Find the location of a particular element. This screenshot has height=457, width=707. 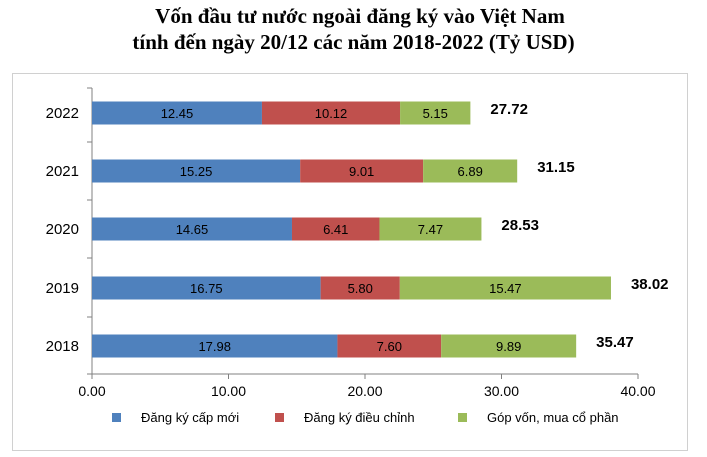

x-tick-label: 20.00 is located at coordinates (364, 391).